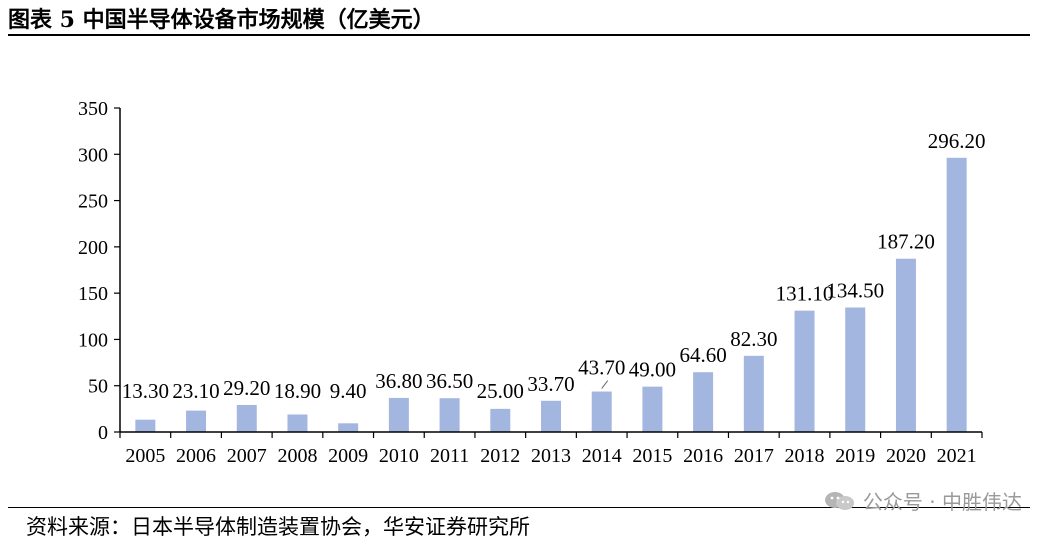 The height and width of the screenshot is (548, 1056). I want to click on y-tick-label: 100, so click(93, 340).